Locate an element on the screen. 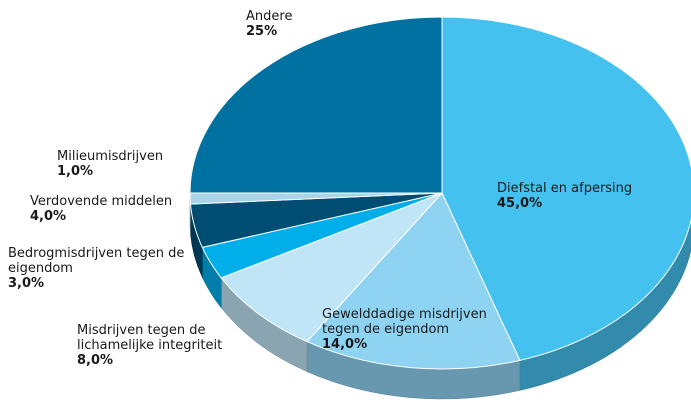 This screenshot has height=411, width=691. category-label: Andere is located at coordinates (269, 16).